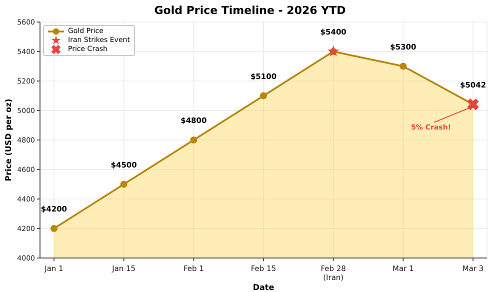 The width and height of the screenshot is (500, 292). What do you see at coordinates (250, 10) in the screenshot?
I see `chart-title: Gold Price Timeline - 2026 YTD` at bounding box center [250, 10].